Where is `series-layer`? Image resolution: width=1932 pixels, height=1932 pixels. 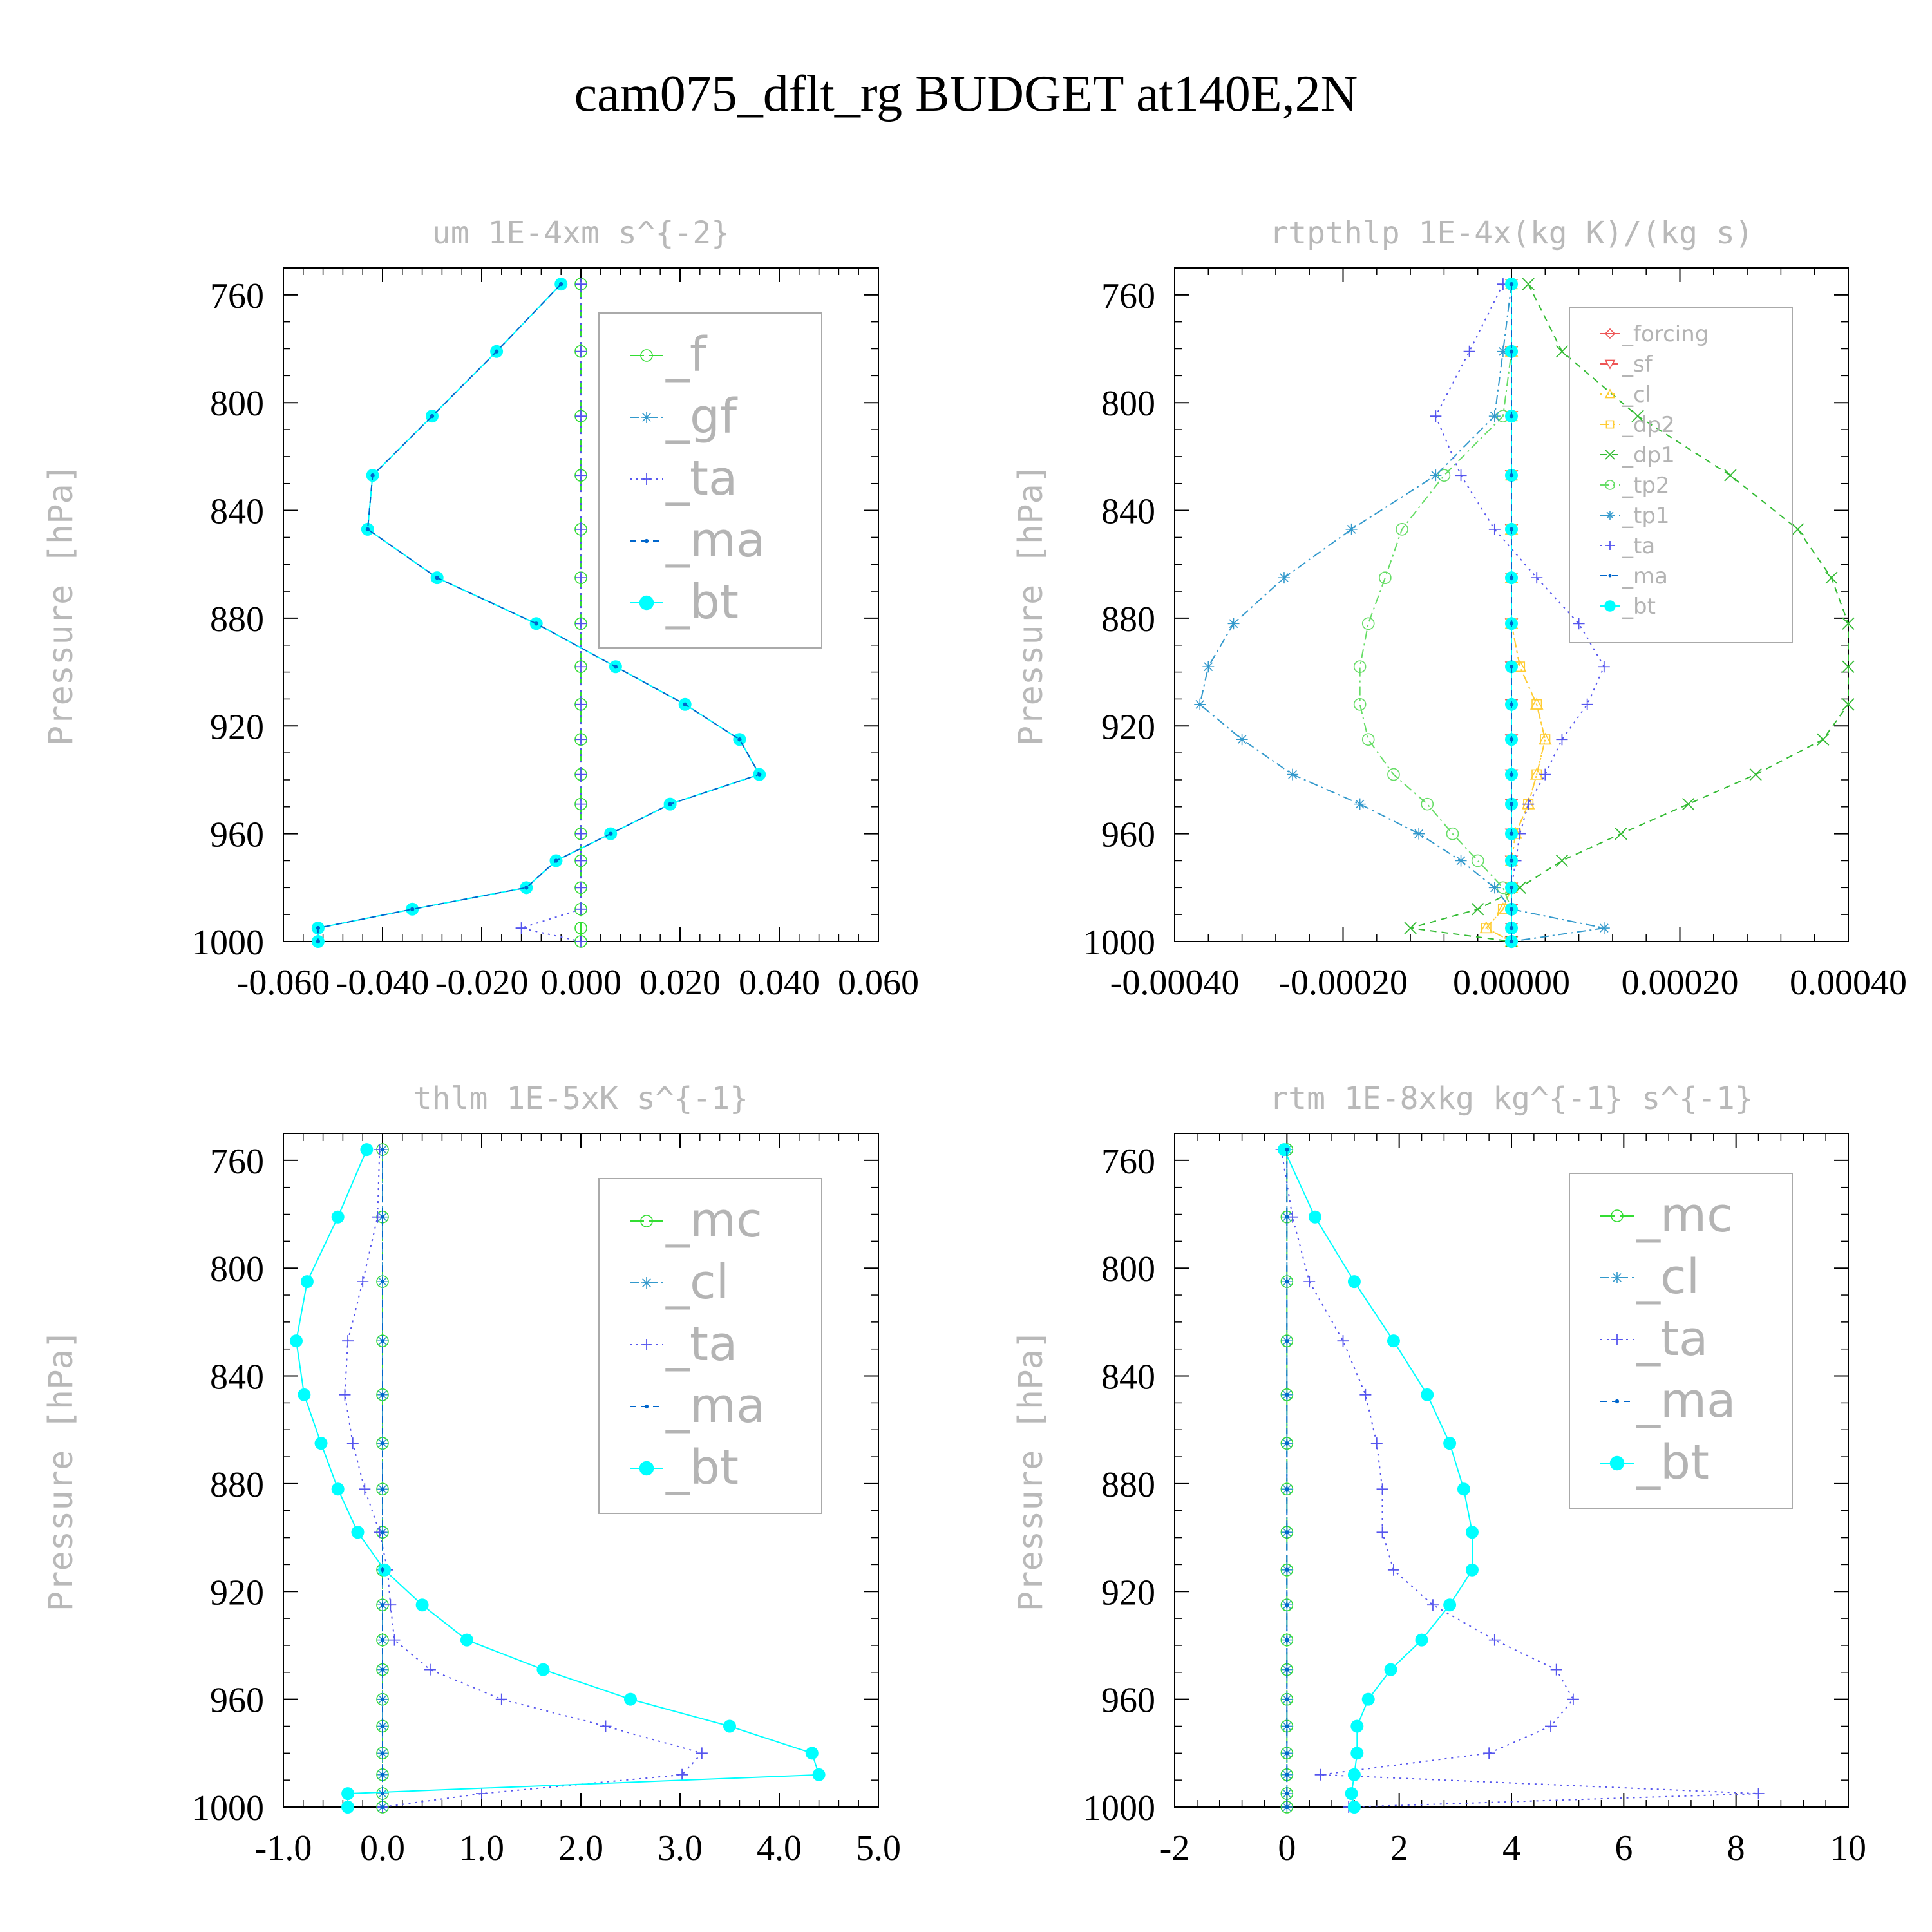 series-layer is located at coordinates (1520, 1479).